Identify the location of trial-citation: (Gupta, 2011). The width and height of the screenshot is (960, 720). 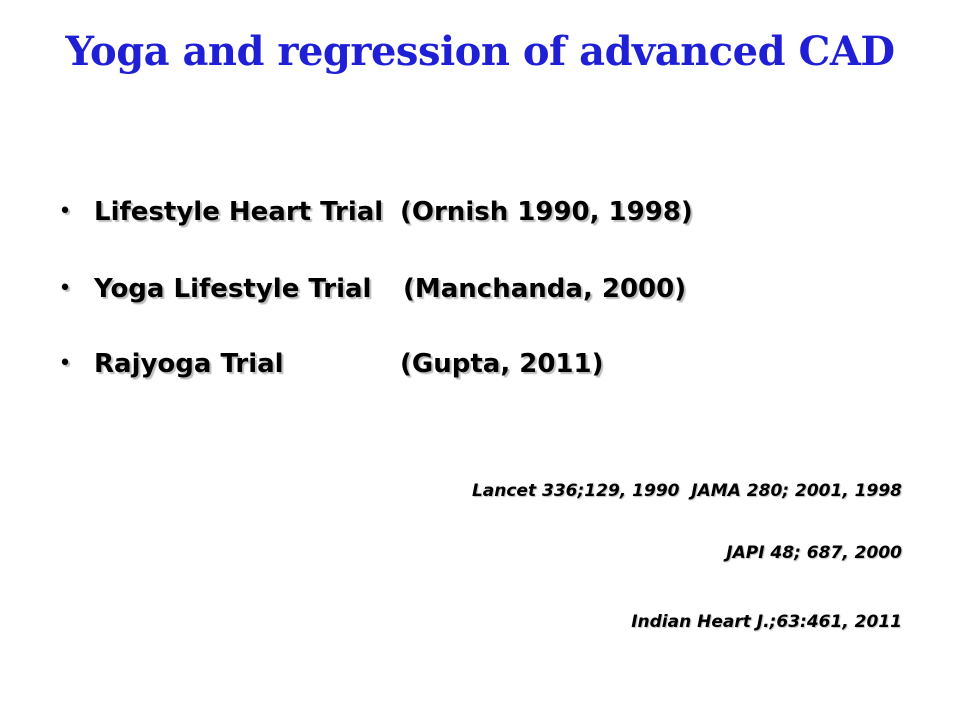
(502, 364).